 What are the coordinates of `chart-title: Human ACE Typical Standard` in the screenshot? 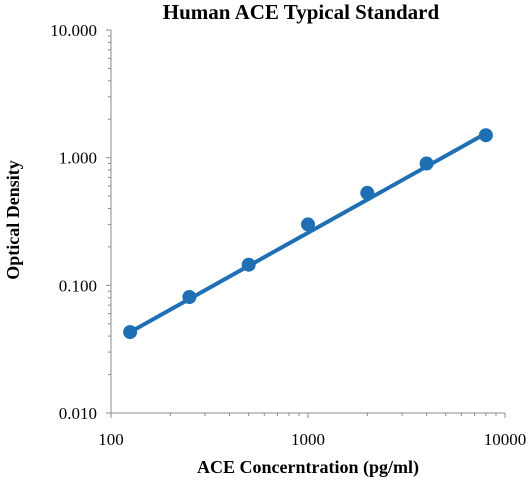 It's located at (301, 12).